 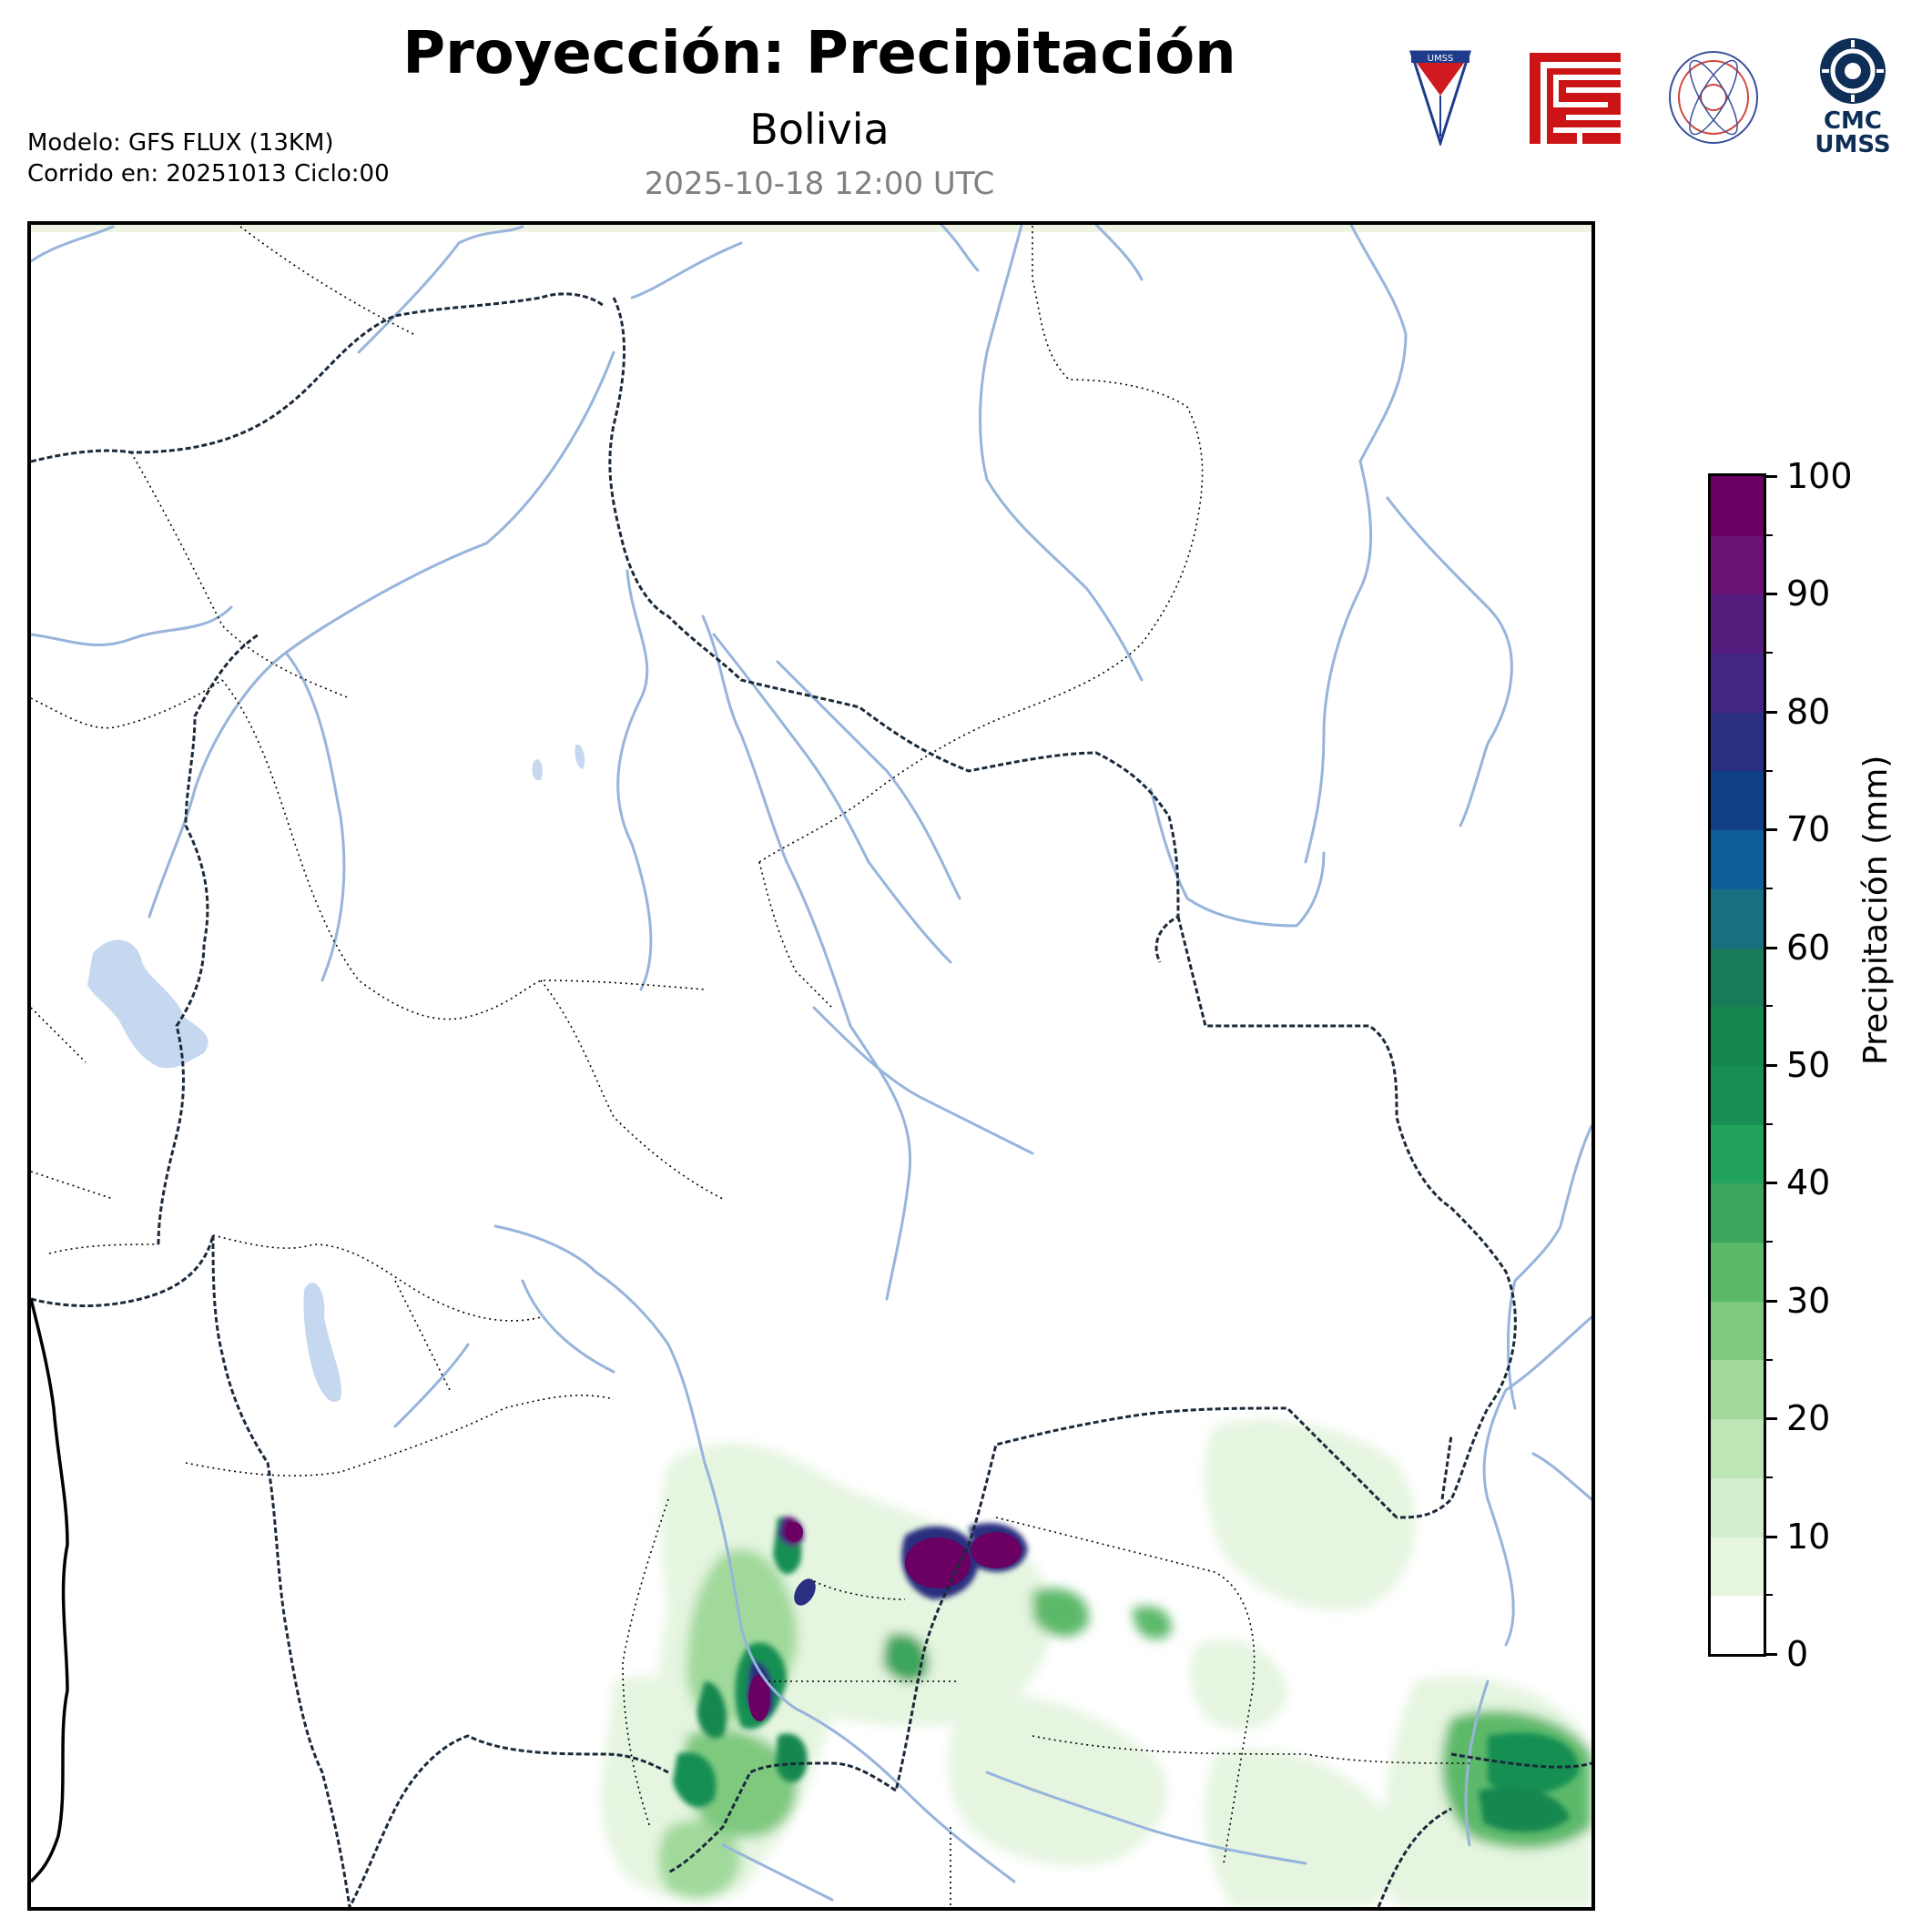 I want to click on colorbar-tick-label: 60, so click(x=1808, y=947).